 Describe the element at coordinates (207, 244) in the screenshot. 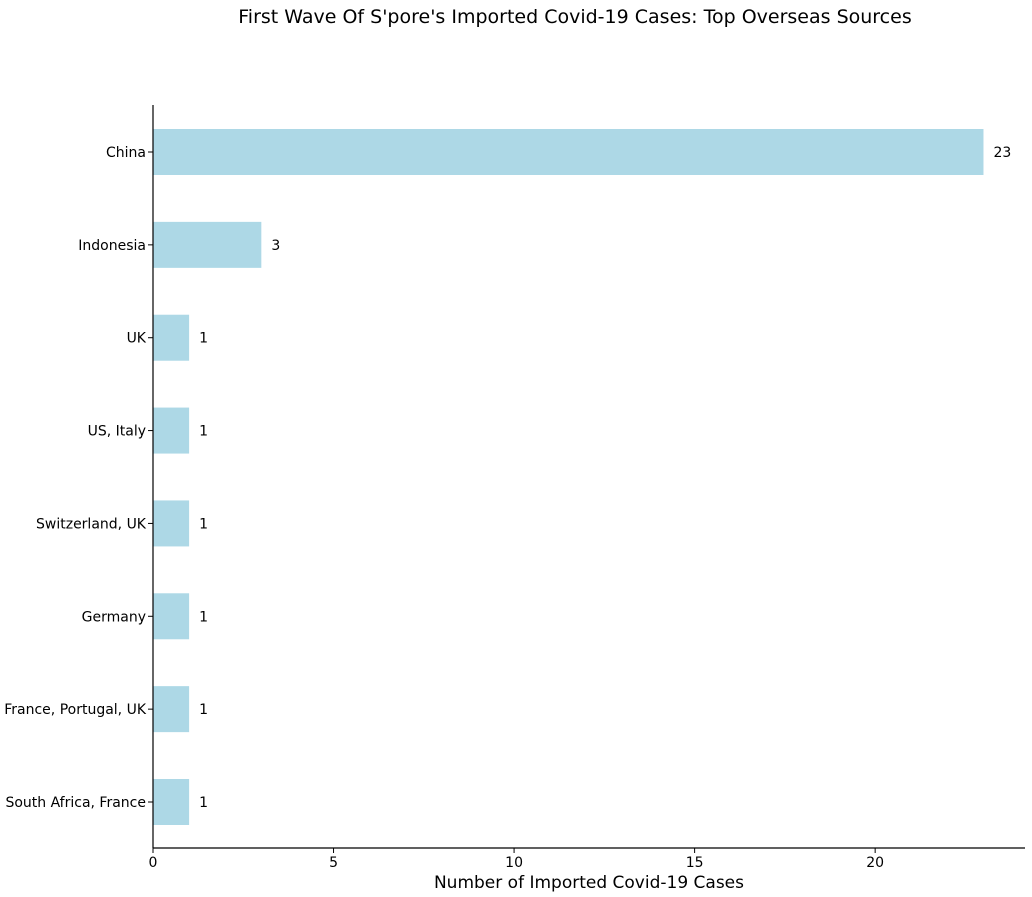

I see `bar-indonesia` at that location.